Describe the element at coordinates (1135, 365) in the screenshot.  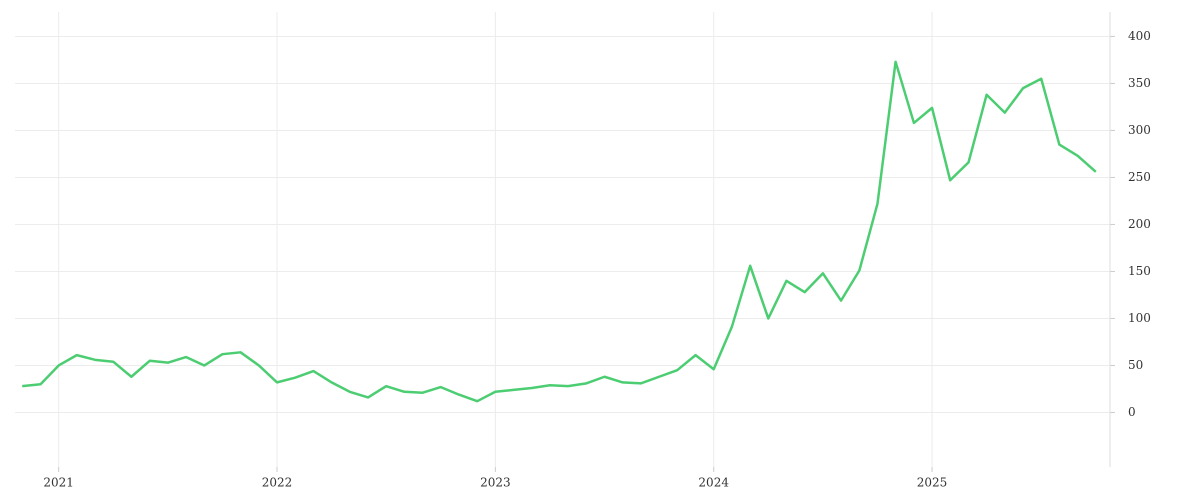
I see `y-tick-label: 50` at that location.